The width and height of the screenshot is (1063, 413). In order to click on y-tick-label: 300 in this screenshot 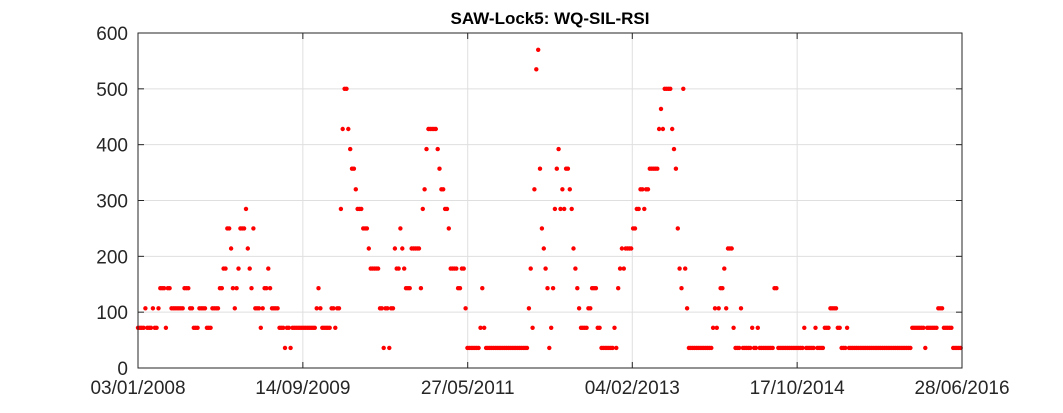, I will do `click(112, 202)`.